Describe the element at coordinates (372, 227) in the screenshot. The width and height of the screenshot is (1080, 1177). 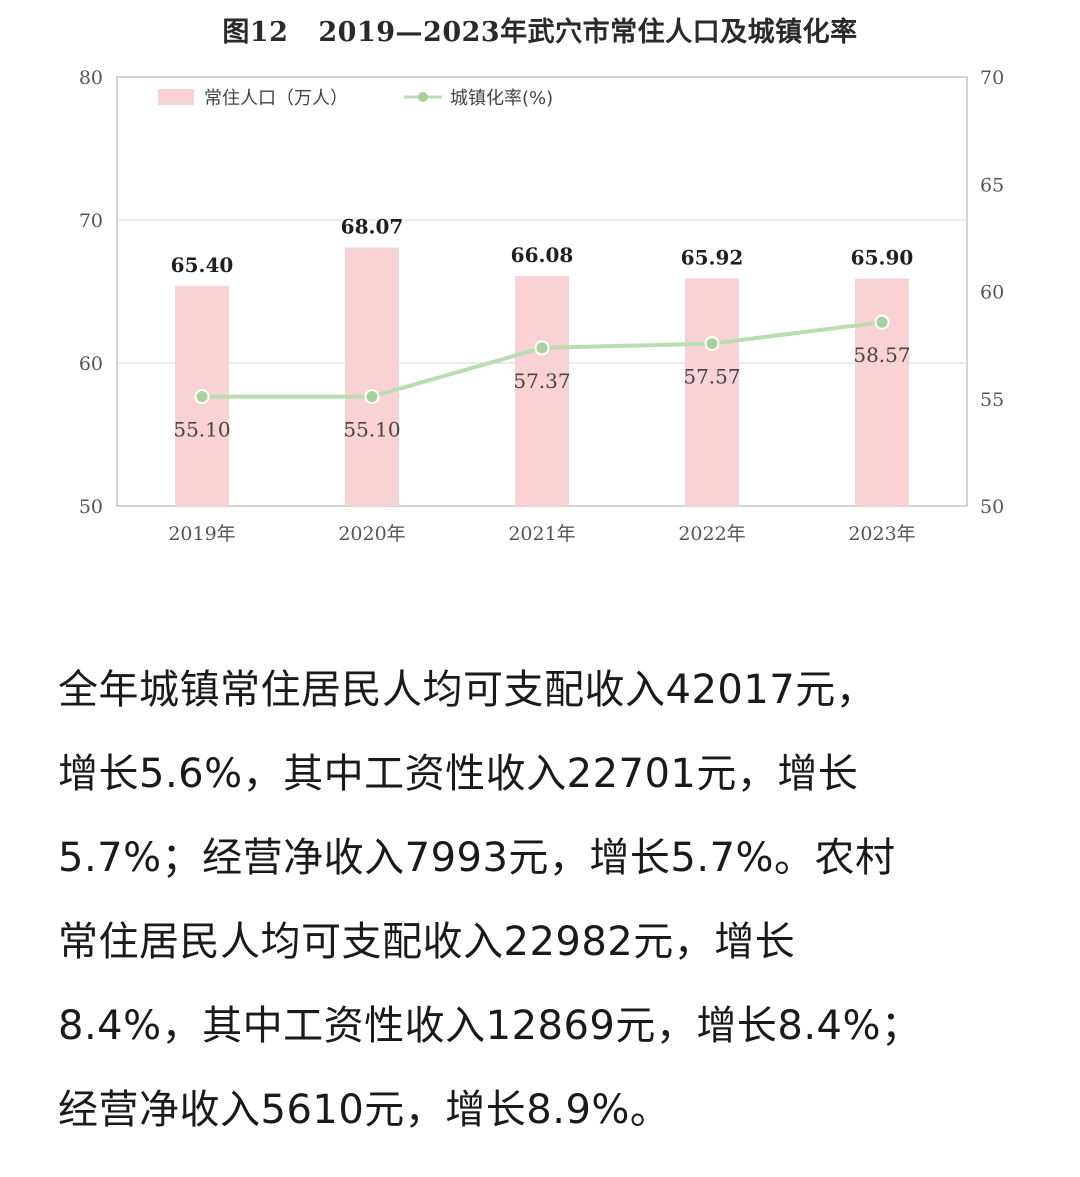
I see `bar-value-label: 68.07` at that location.